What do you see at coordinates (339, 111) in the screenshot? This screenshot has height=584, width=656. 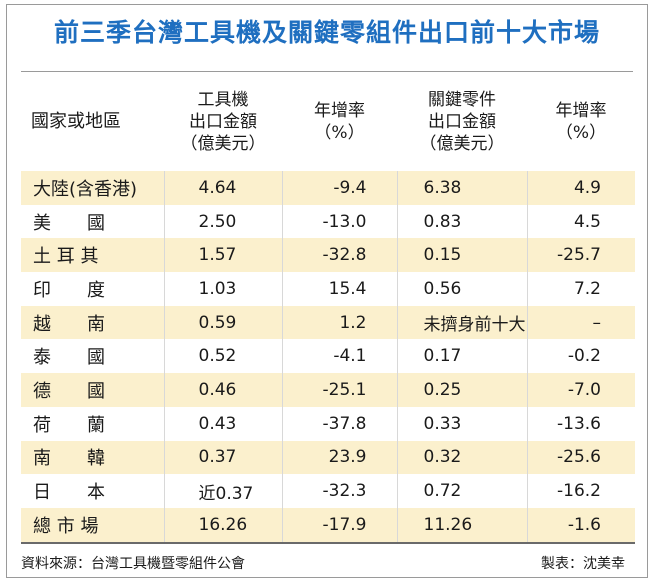 I see `header-tool-yoy-line1: 年增率` at bounding box center [339, 111].